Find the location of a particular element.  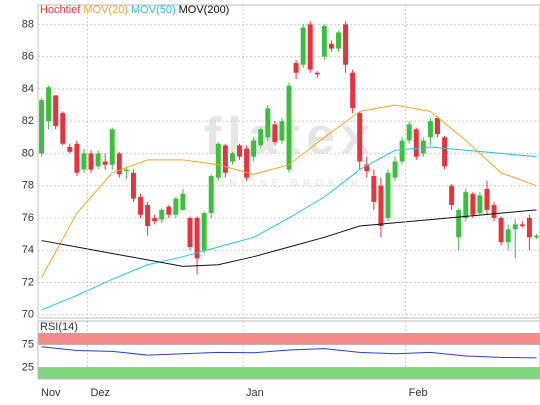

y-tick-label: 76 is located at coordinates (28, 218).